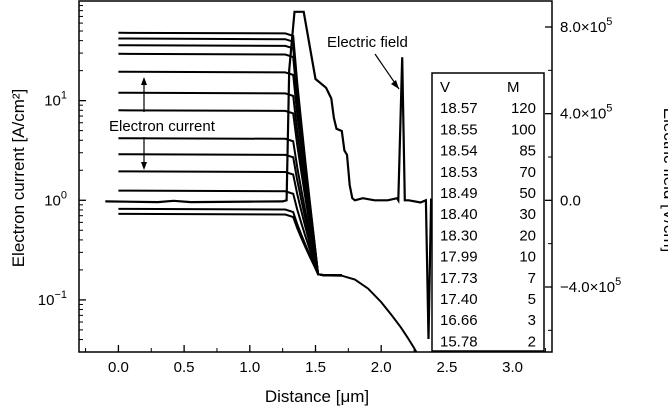  What do you see at coordinates (527, 151) in the screenshot?
I see `table-cell-m: 85` at bounding box center [527, 151].